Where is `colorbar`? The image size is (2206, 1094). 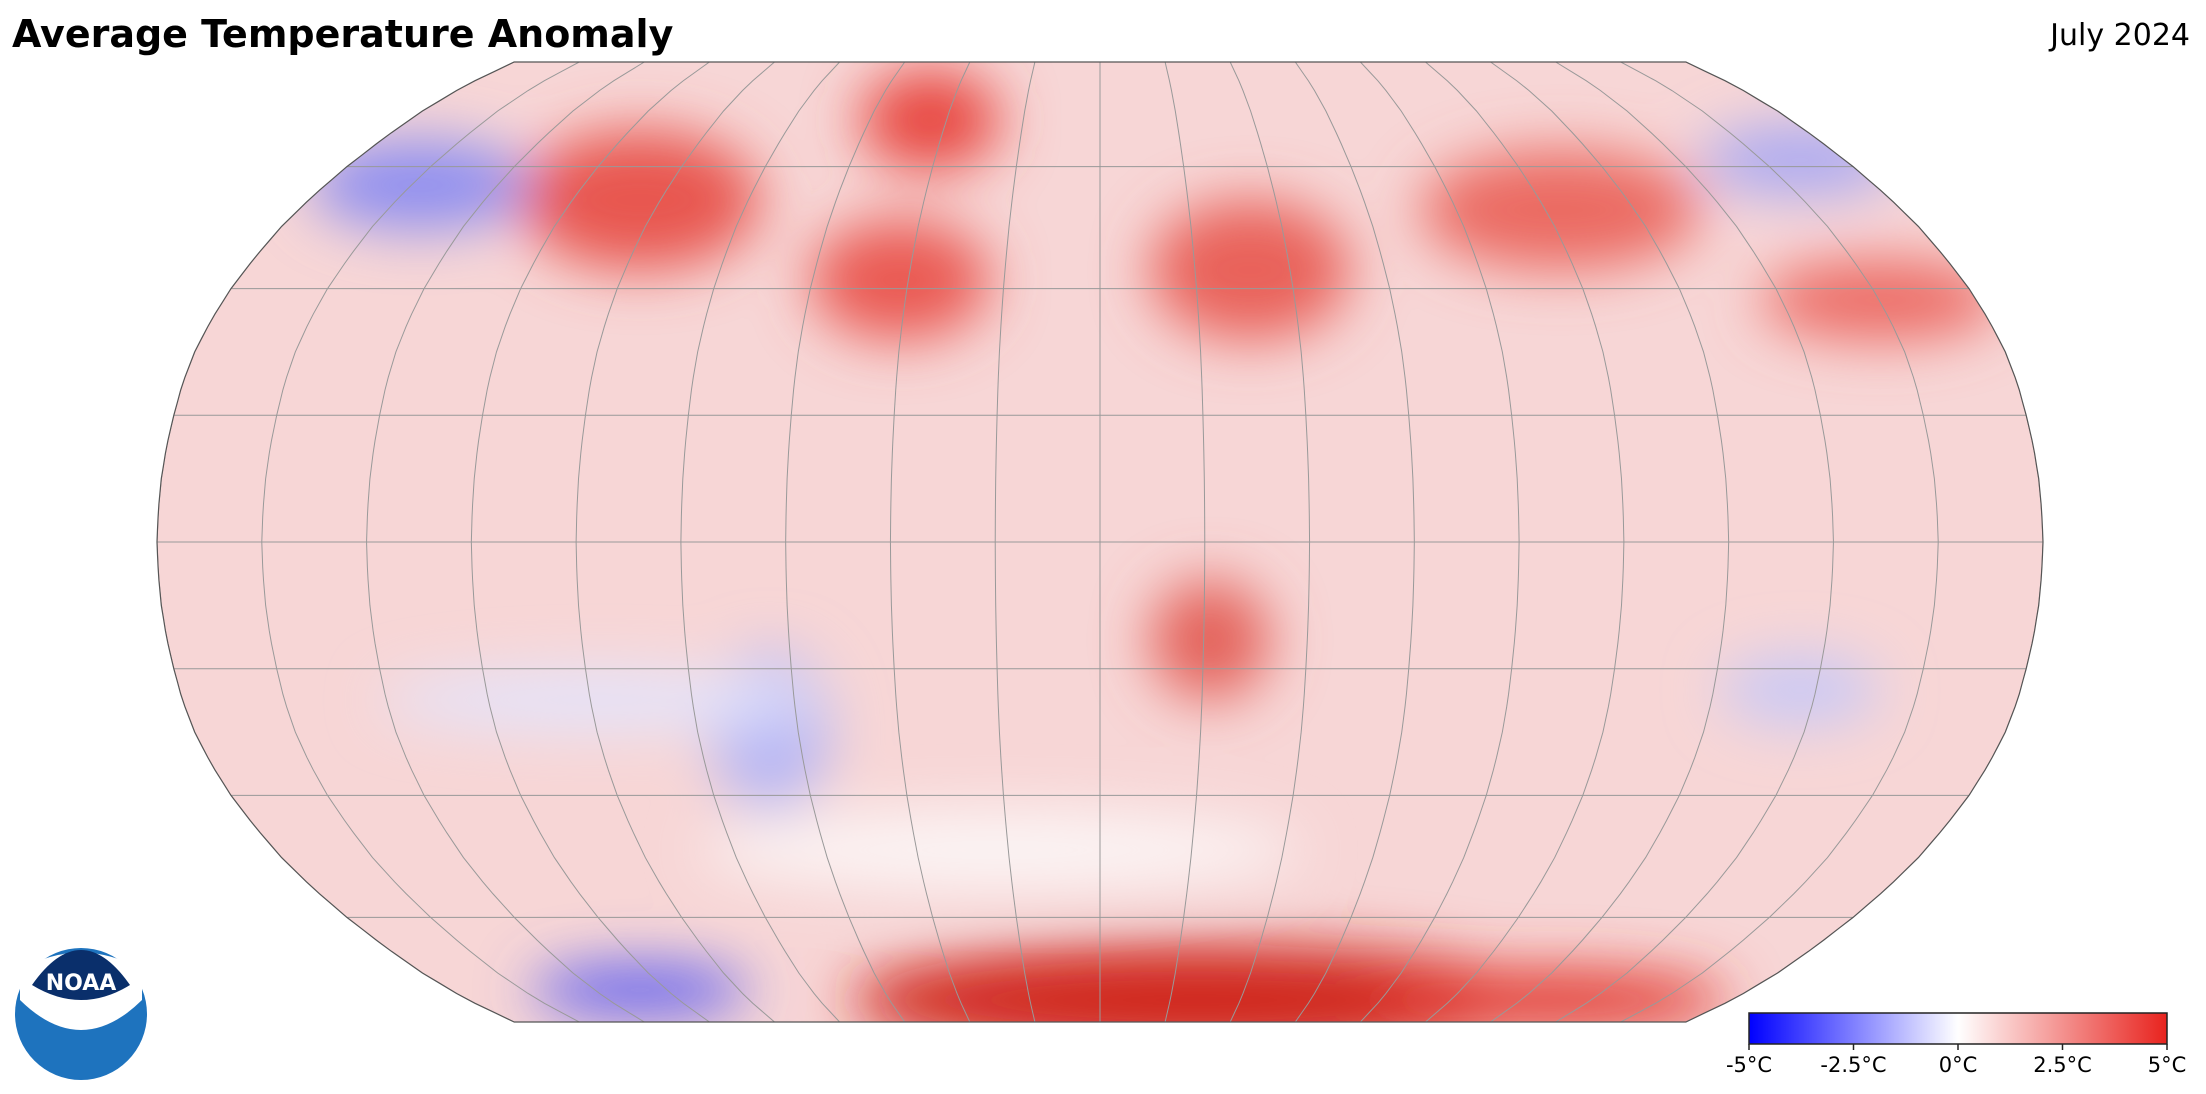 colorbar is located at coordinates (1958, 1028).